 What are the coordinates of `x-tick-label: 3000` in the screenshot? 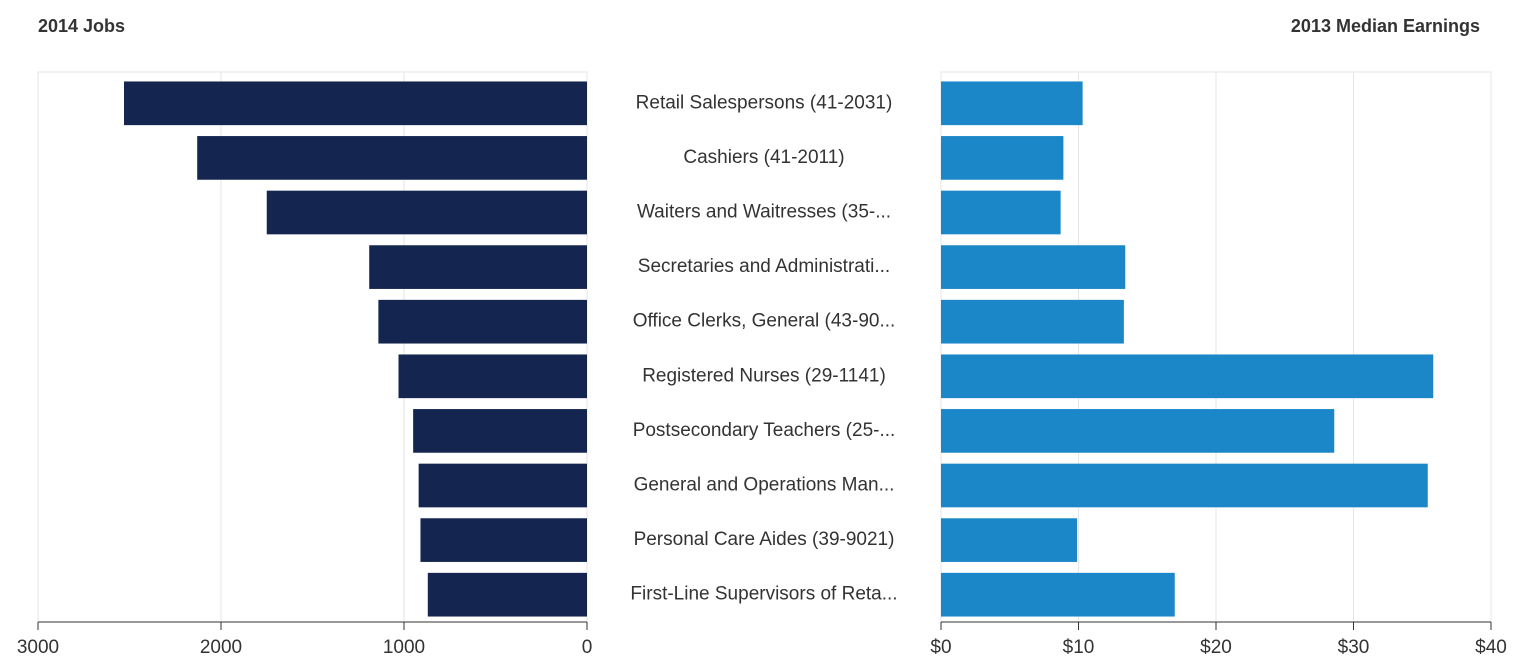 It's located at (38, 647).